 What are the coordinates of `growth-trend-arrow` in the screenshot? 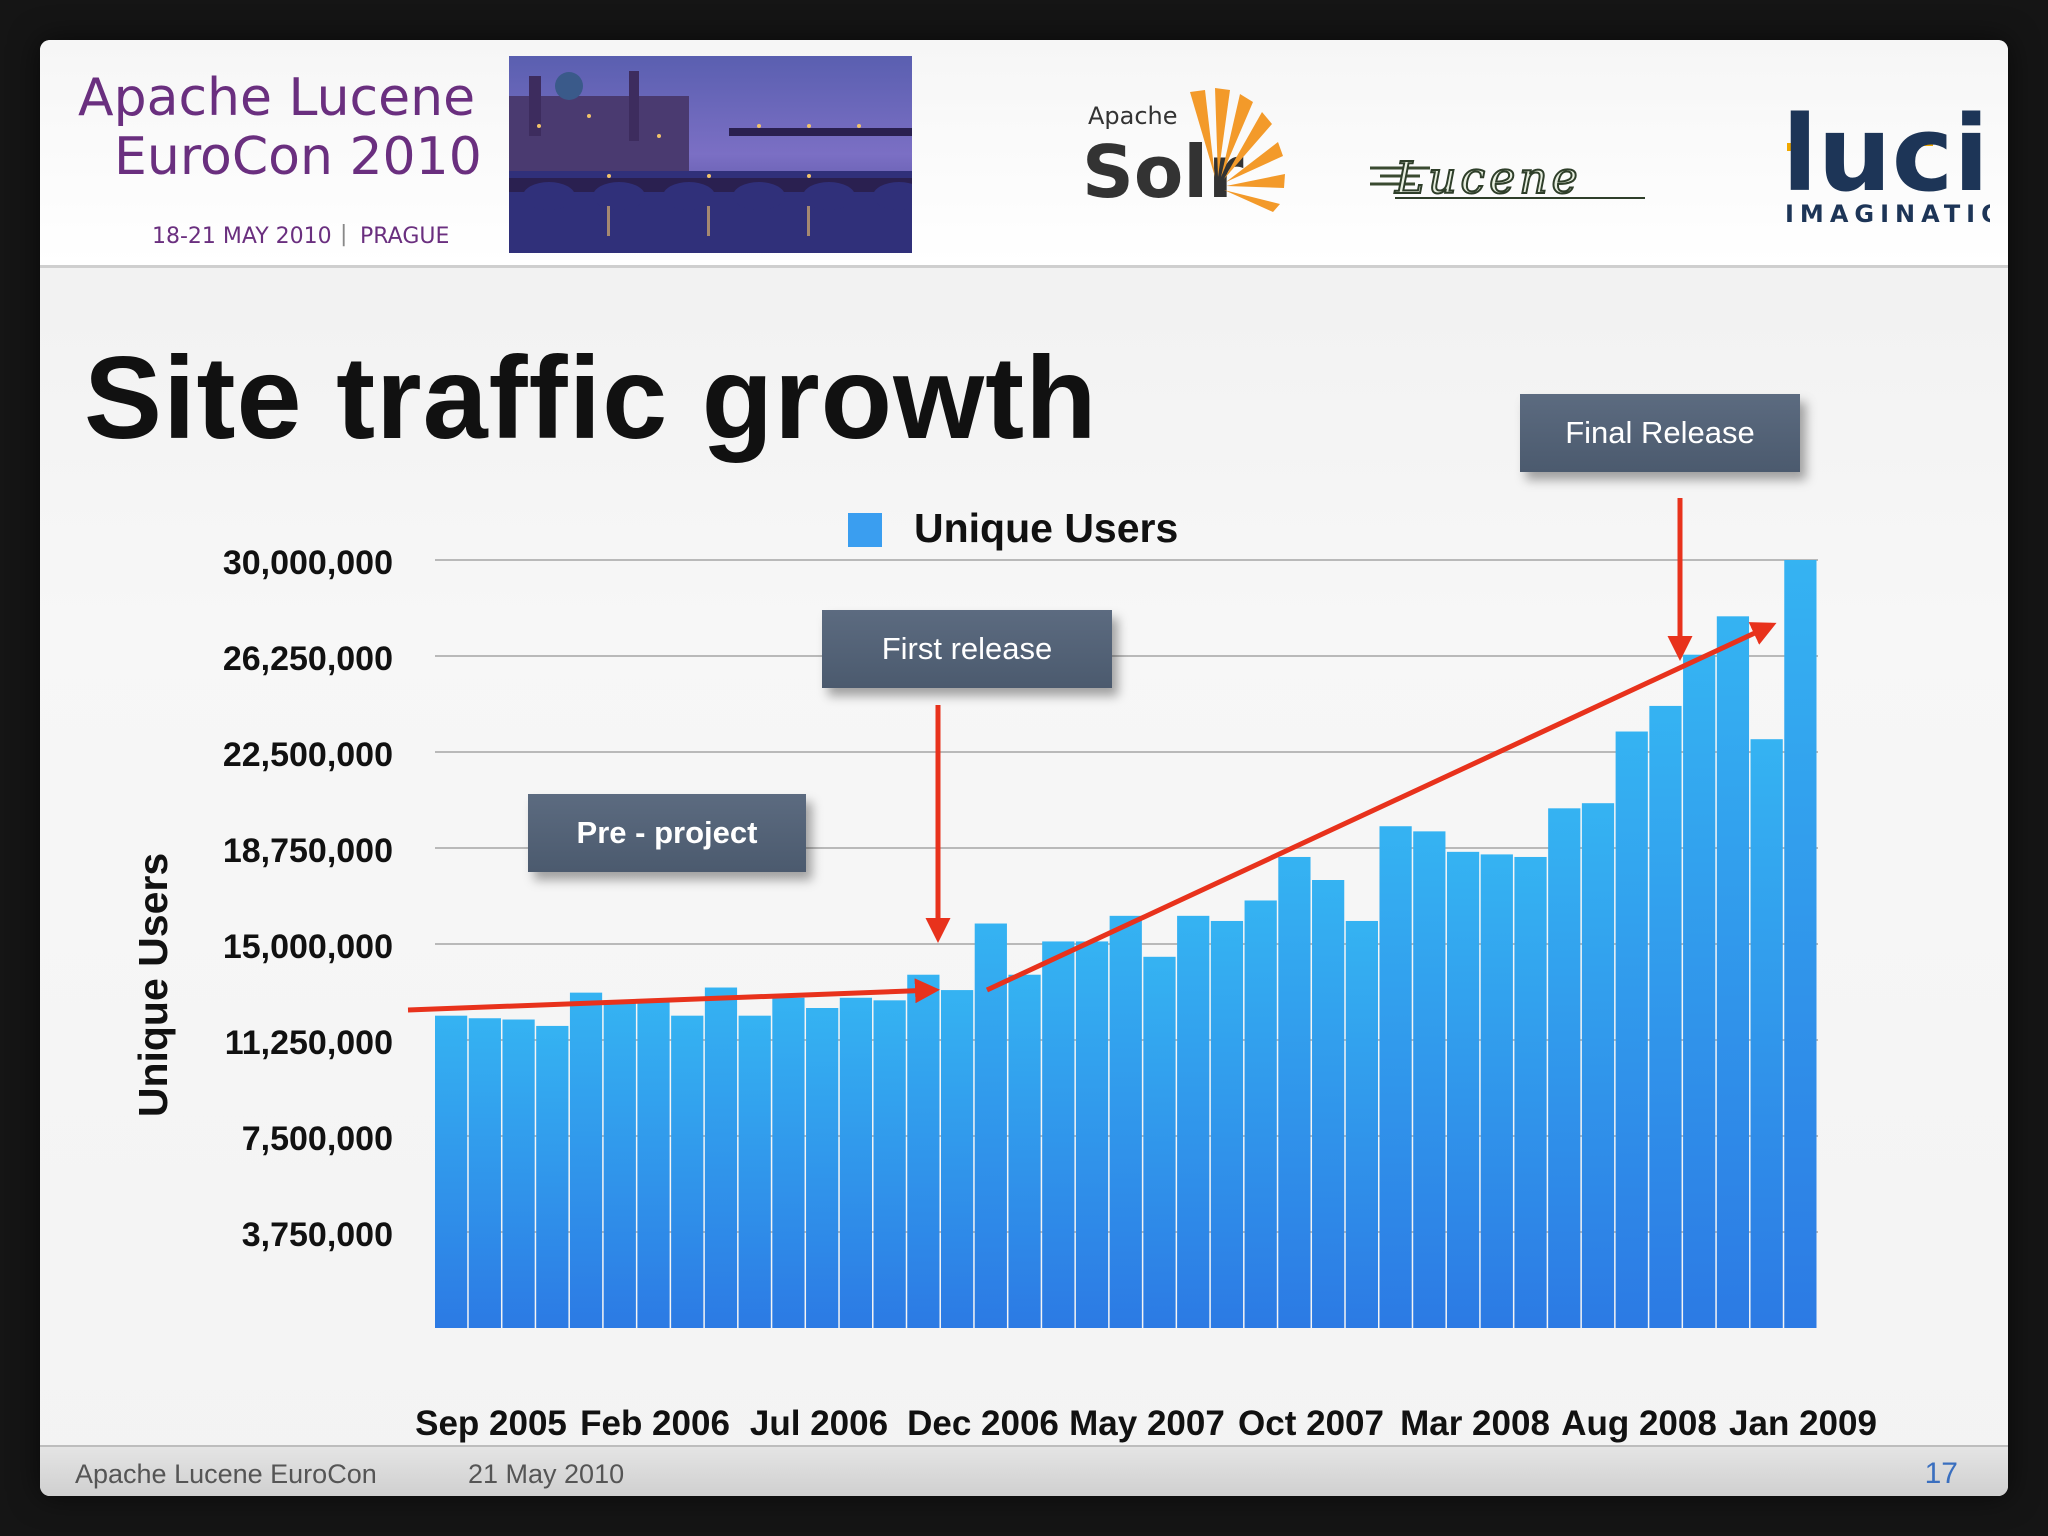 It's located at (1381, 807).